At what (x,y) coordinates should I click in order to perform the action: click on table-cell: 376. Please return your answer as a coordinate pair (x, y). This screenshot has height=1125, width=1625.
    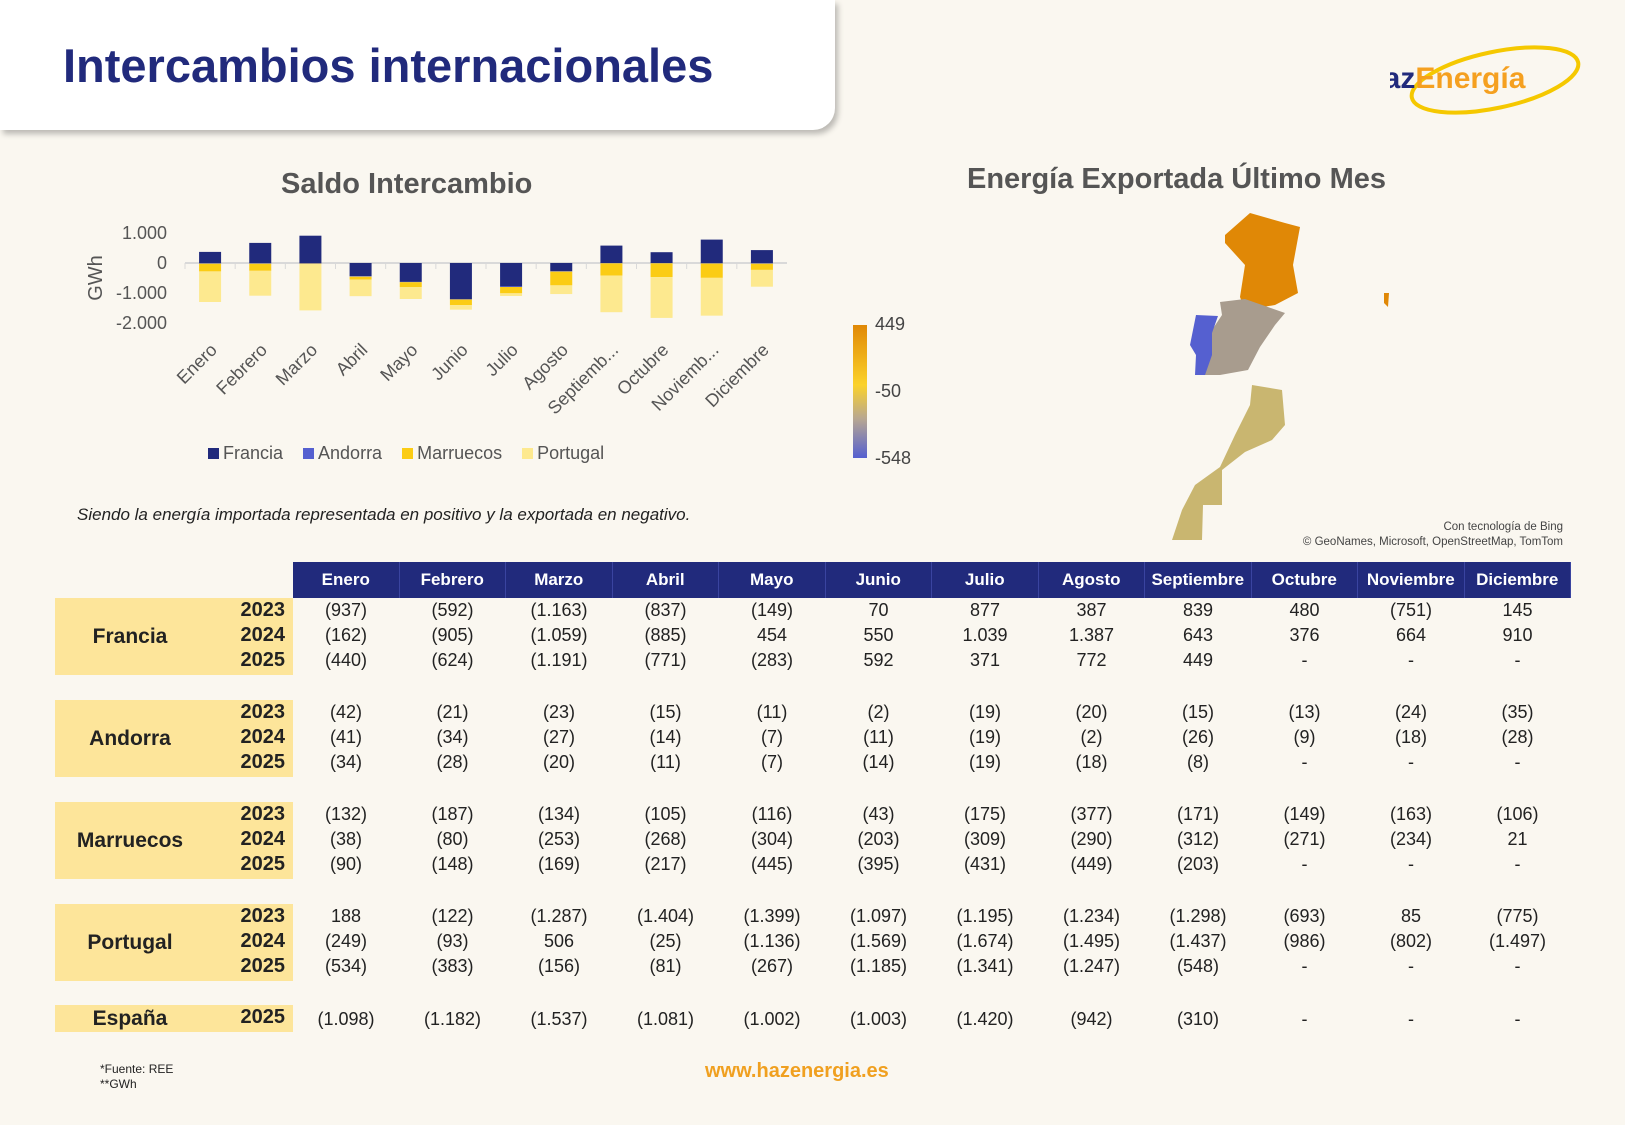
    Looking at the image, I should click on (1304, 635).